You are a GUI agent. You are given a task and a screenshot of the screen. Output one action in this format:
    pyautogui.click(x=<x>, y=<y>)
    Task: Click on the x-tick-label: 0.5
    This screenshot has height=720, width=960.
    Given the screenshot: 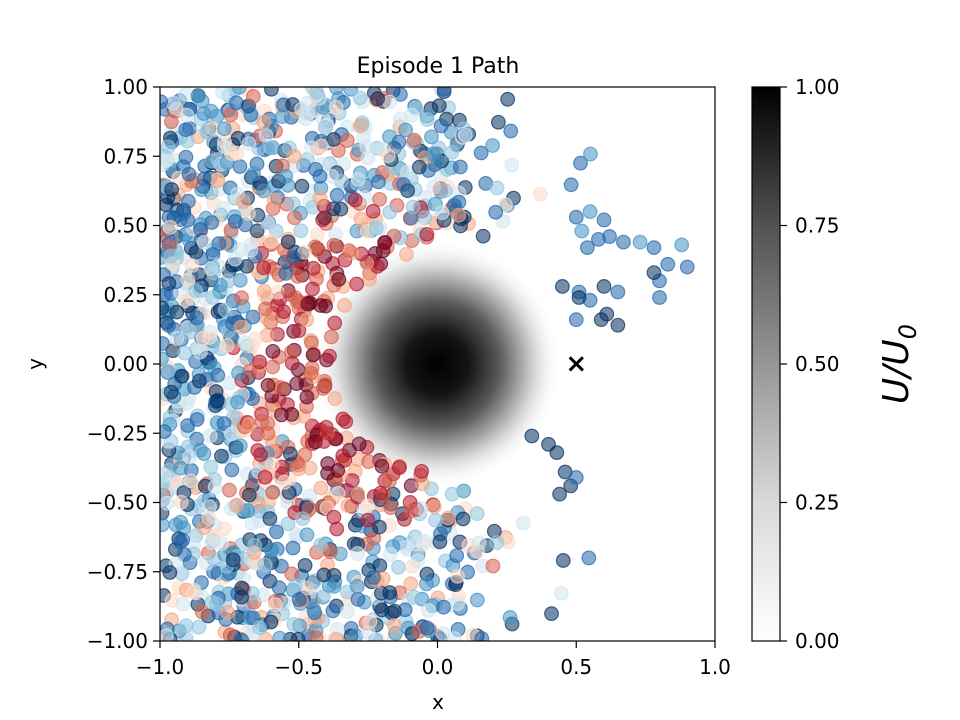 What is the action you would take?
    pyautogui.click(x=576, y=667)
    